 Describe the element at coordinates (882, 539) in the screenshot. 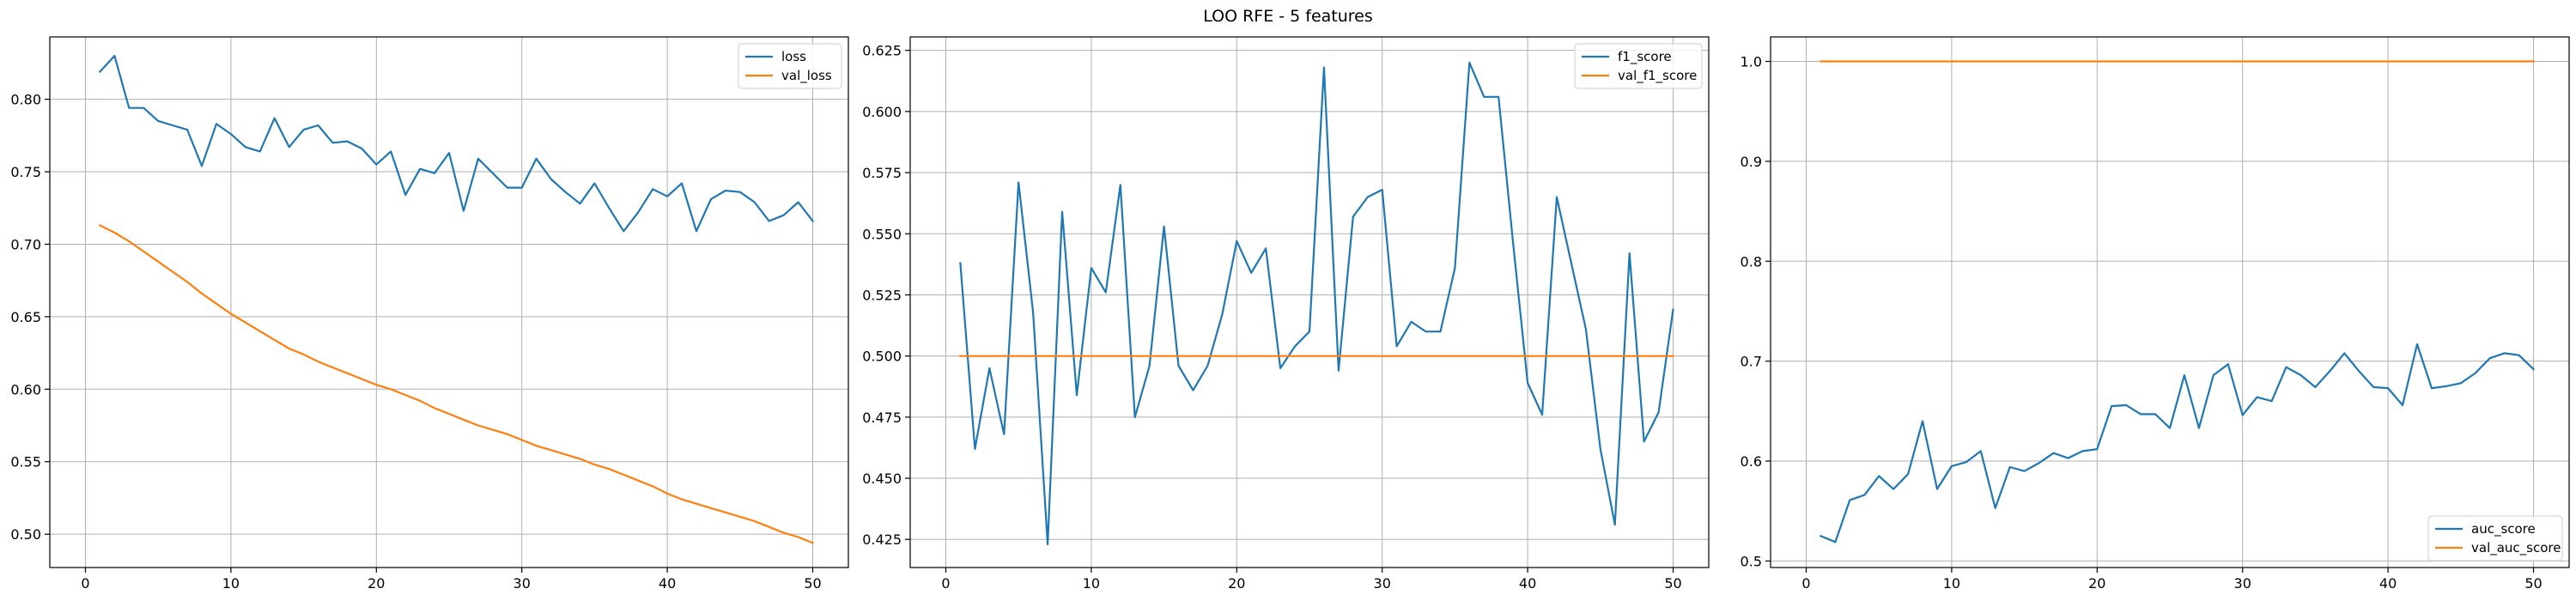

I see `y-tick-label: 0.425` at that location.